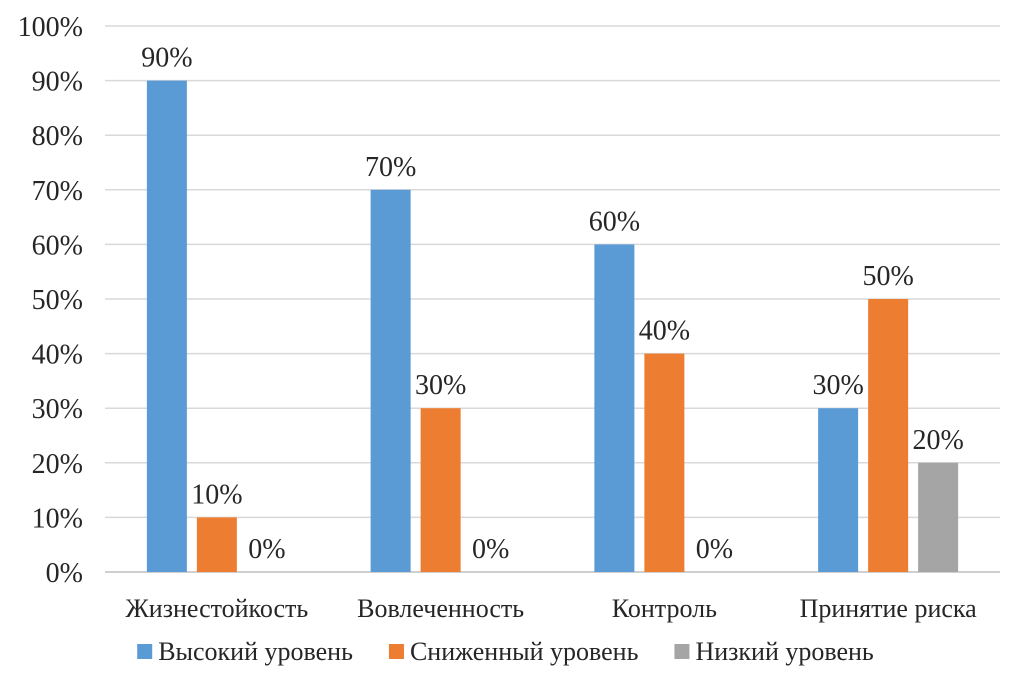 This screenshot has height=680, width=1011. Describe the element at coordinates (390, 167) in the screenshot. I see `data-label: 70%` at that location.